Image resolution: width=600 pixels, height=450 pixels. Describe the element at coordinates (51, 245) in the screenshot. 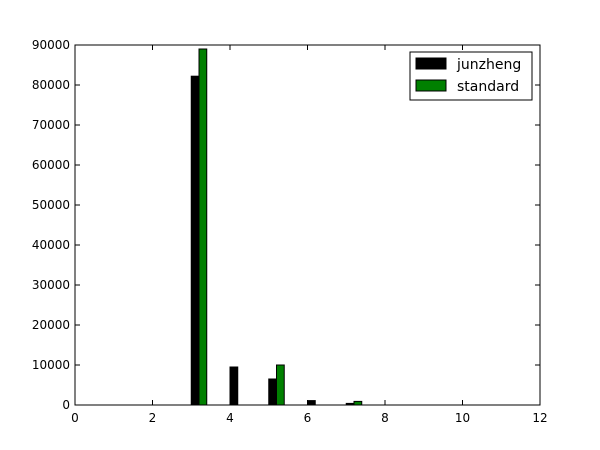

I see `y-tick-label-4: 40000` at that location.